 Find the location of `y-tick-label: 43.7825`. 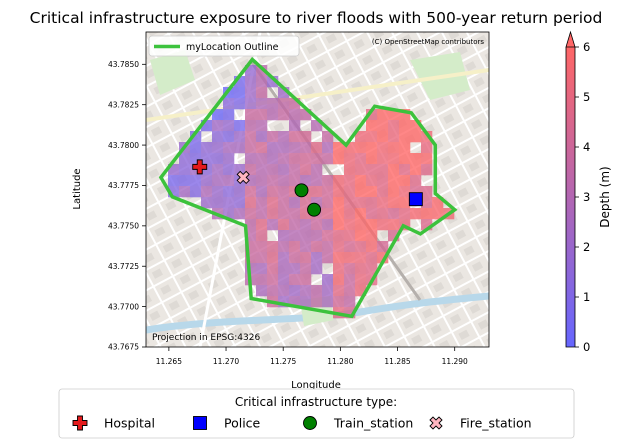

y-tick-label: 43.7825 is located at coordinates (123, 104).